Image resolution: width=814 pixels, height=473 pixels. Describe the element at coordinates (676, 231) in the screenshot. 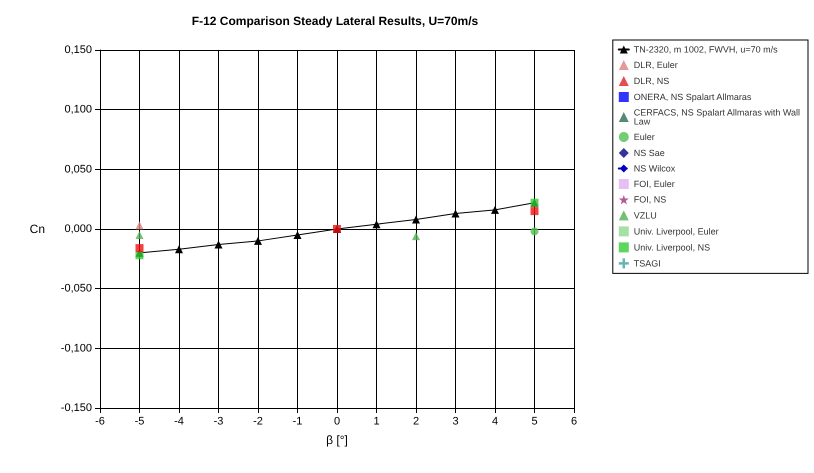

I see `legend-label: Univ. Liverpool, Euler` at that location.